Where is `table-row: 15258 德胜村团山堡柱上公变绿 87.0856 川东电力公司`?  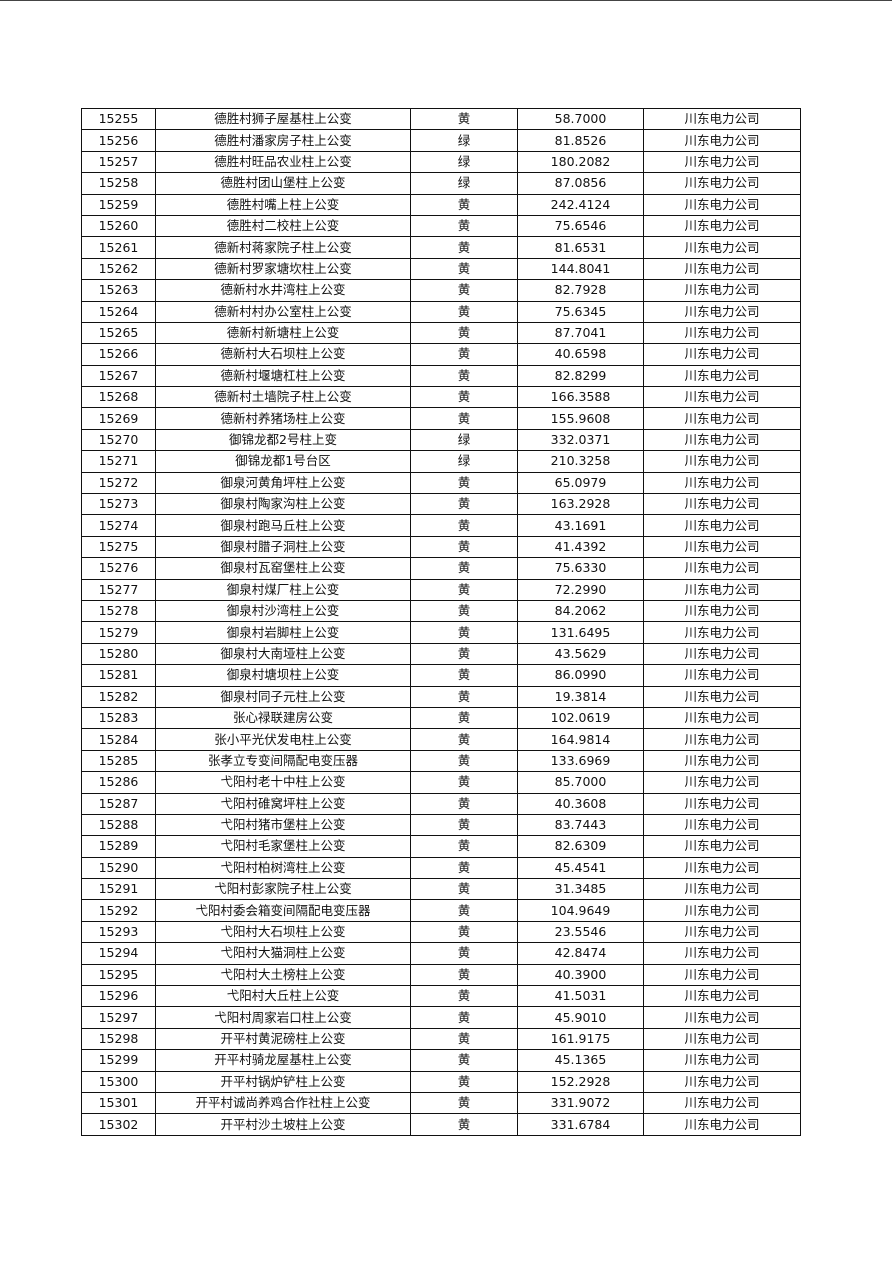
table-row: 15258 德胜村团山堡柱上公变绿 87.0856 川东电力公司 is located at coordinates (441, 183).